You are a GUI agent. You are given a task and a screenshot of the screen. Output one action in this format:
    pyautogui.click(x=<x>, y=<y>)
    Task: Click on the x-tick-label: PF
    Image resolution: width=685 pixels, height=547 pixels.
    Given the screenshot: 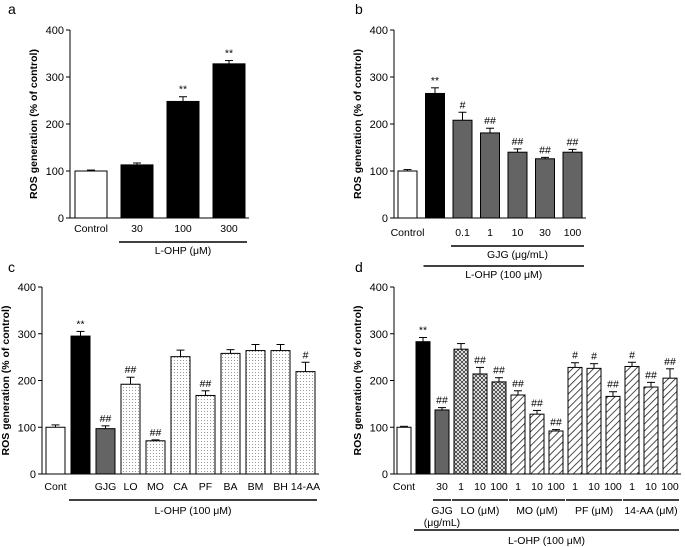 What is the action you would take?
    pyautogui.click(x=205, y=487)
    